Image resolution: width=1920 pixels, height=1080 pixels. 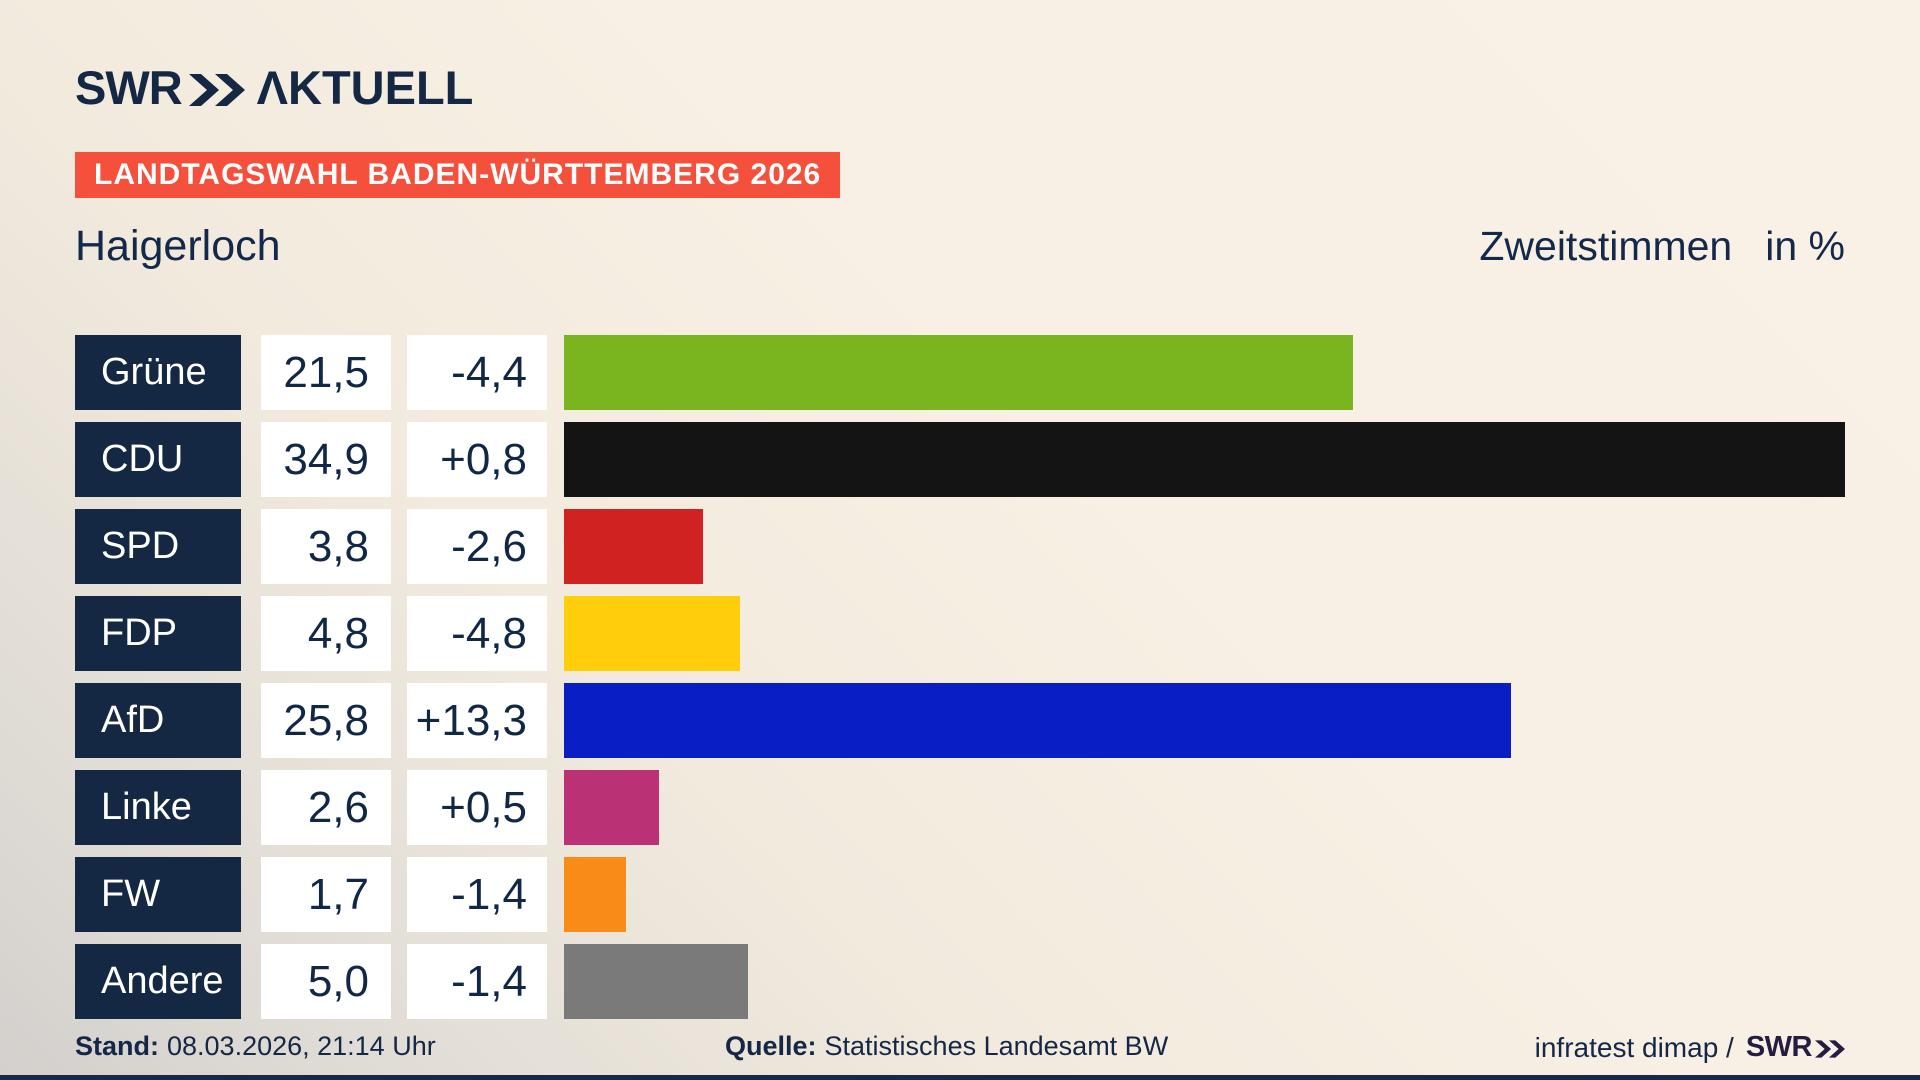 I want to click on status-timestamp: Stand: 08.03.2026, 21:14 Uhr, so click(x=255, y=1046).